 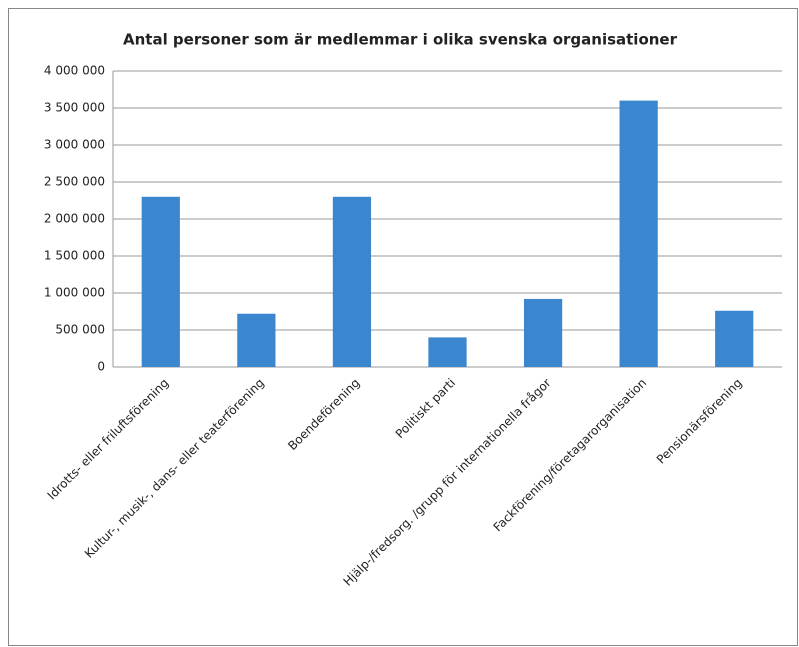 I want to click on y-tick-label: 0, so click(x=101, y=367).